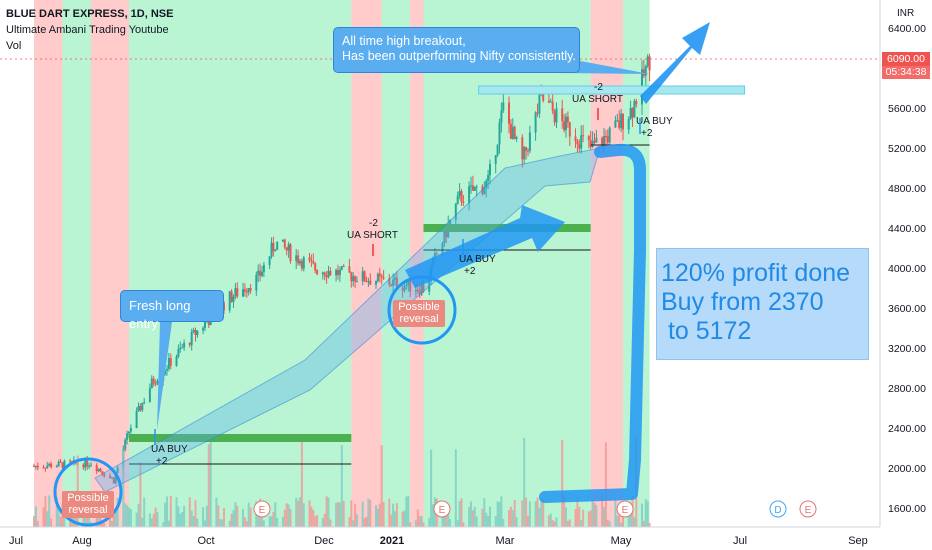 This screenshot has width=932, height=550. I want to click on symbol-title: BLUE DART EXPRESS, 1D, NSE, so click(90, 14).